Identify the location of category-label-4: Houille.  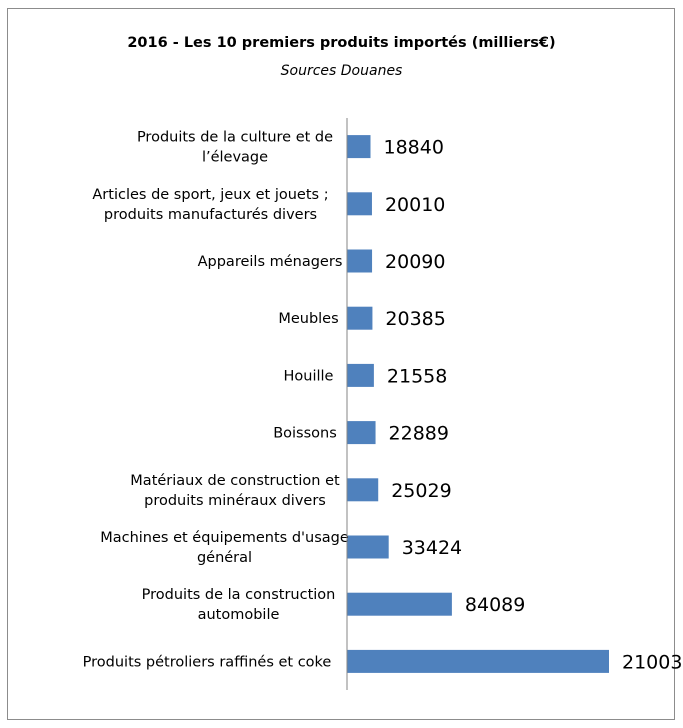
(309, 376).